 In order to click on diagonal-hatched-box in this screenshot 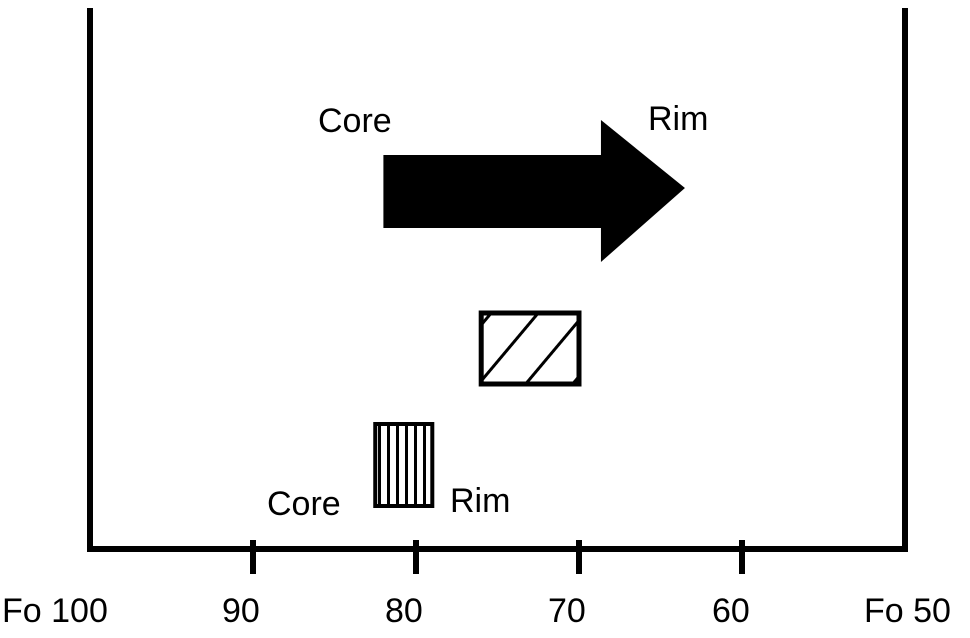, I will do `click(530, 348)`.